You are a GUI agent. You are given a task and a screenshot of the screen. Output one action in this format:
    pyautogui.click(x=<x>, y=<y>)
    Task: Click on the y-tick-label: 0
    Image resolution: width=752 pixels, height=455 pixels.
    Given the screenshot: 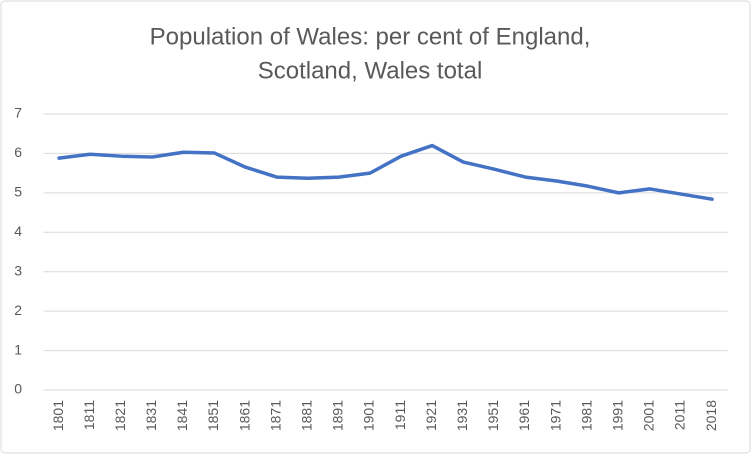 What is the action you would take?
    pyautogui.click(x=18, y=389)
    